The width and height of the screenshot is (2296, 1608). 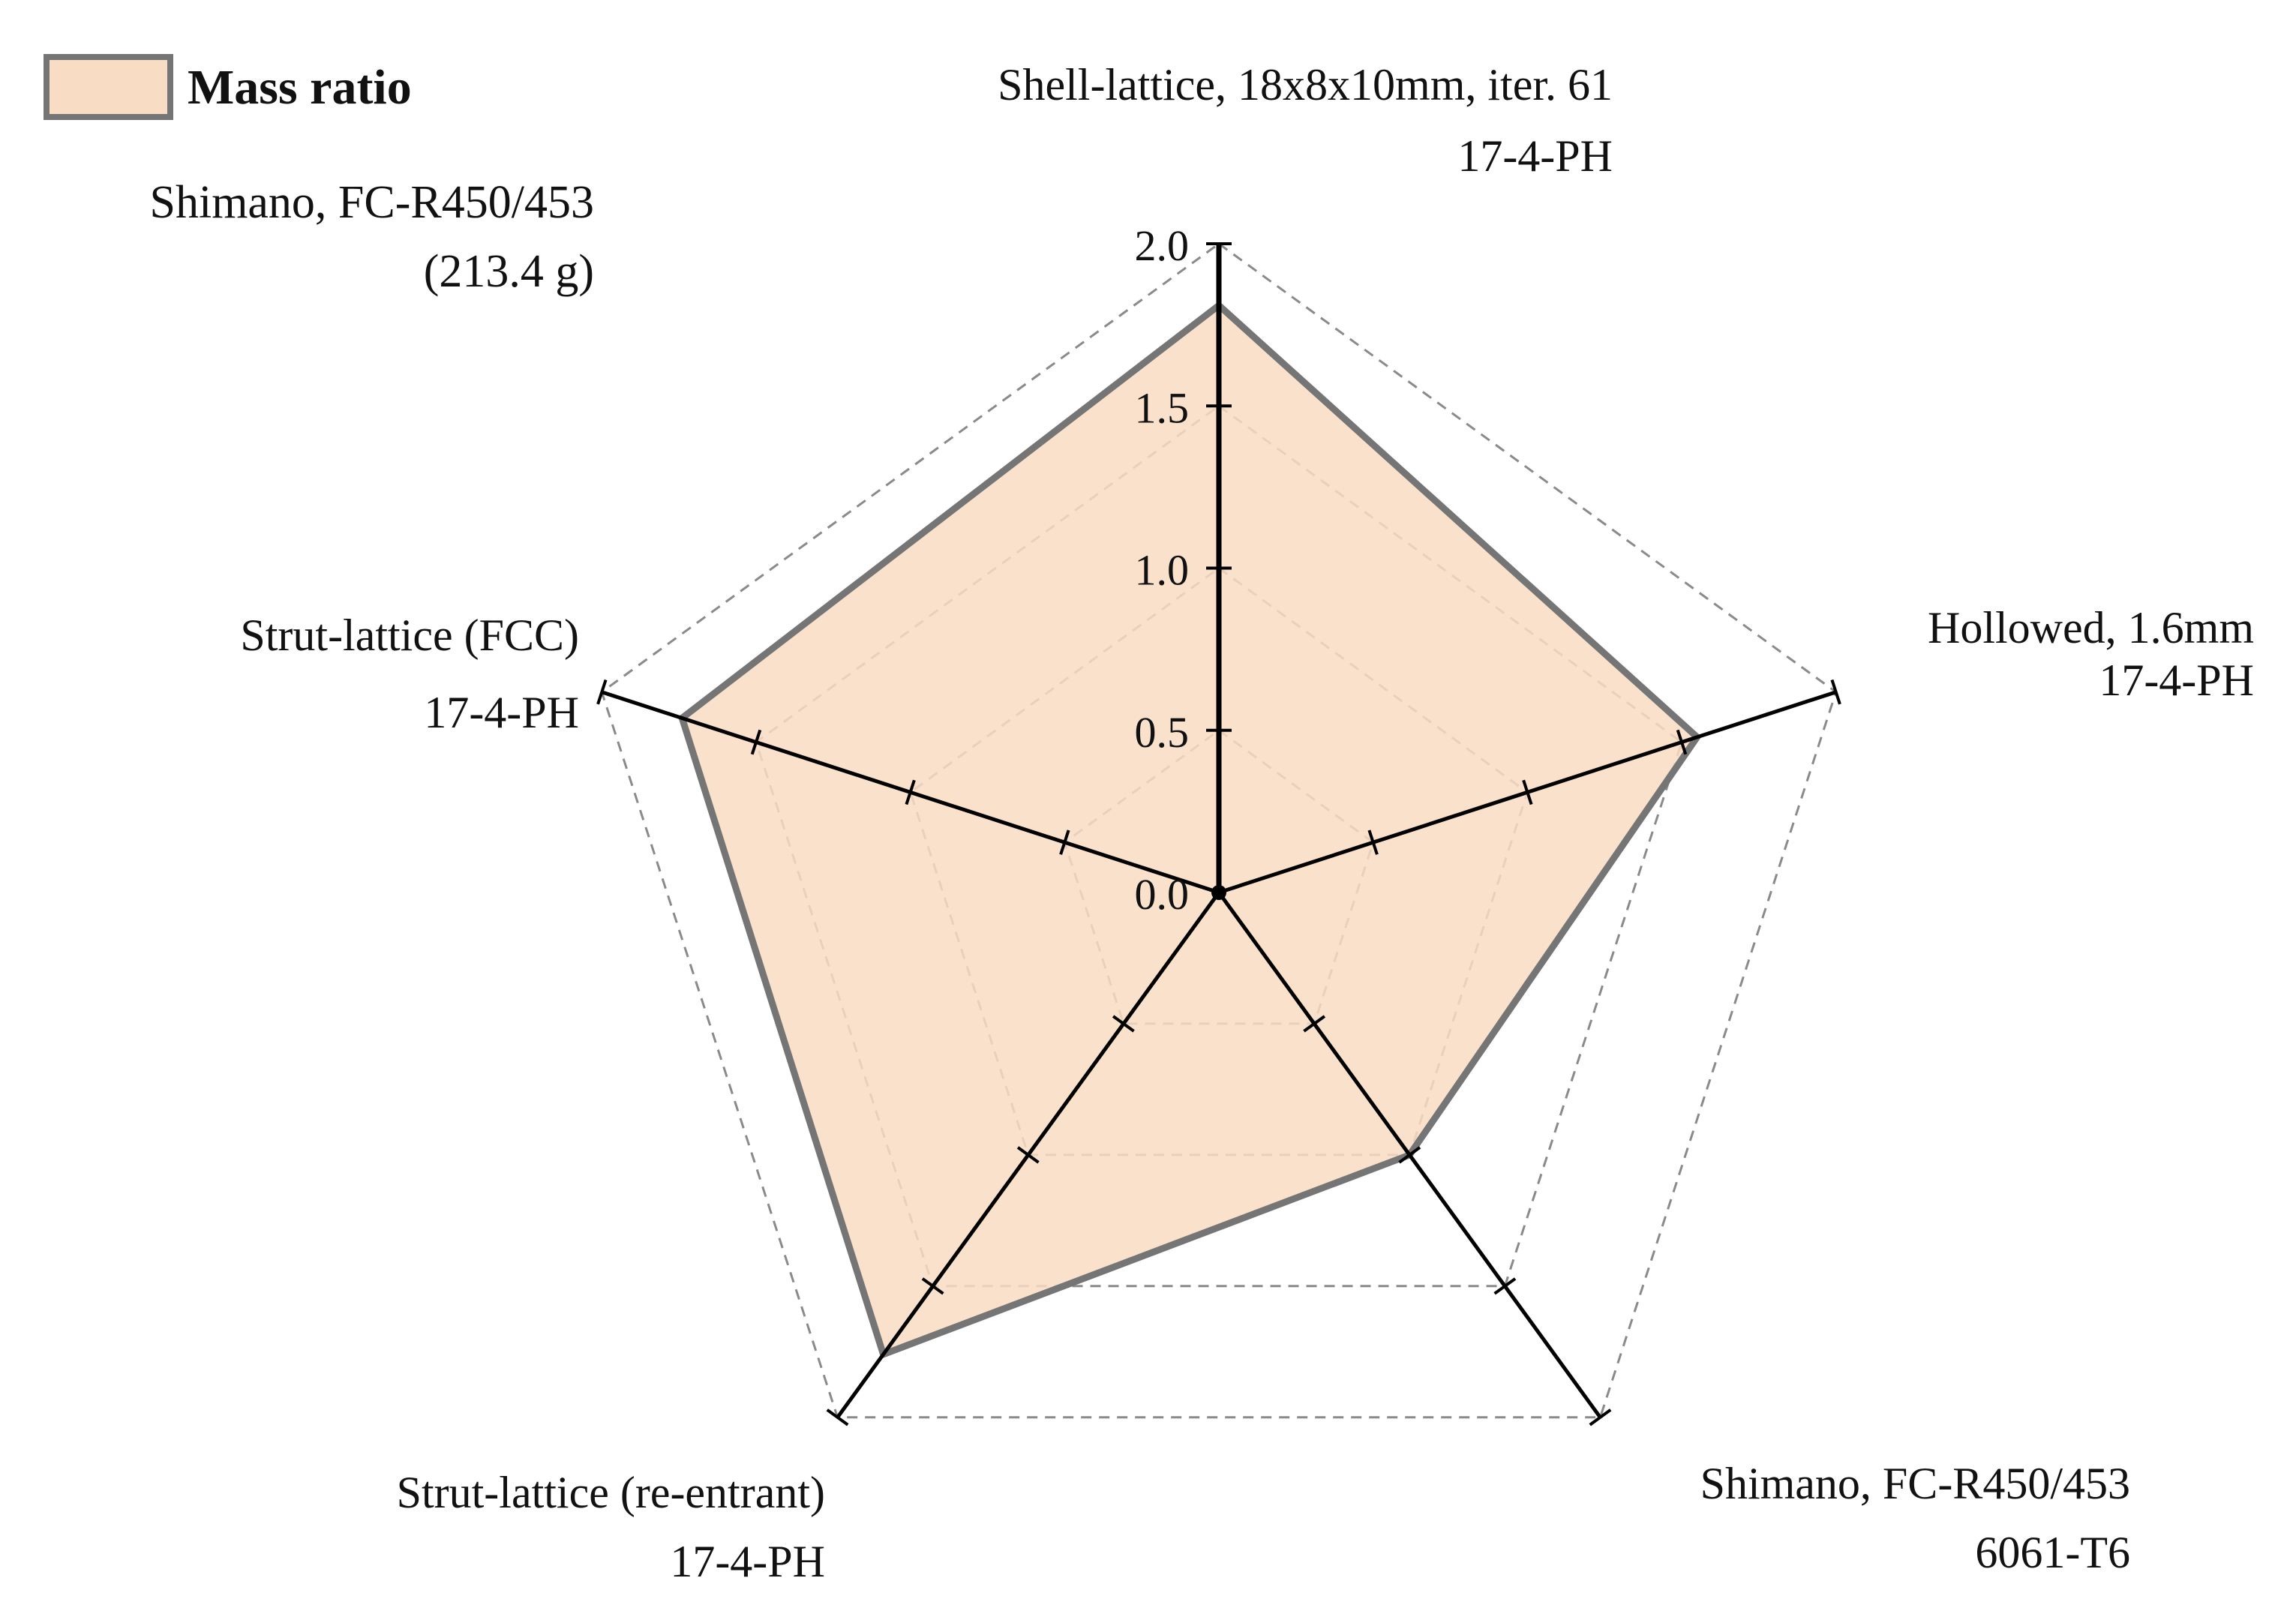 I want to click on legend: Mass ratio, so click(x=228, y=87).